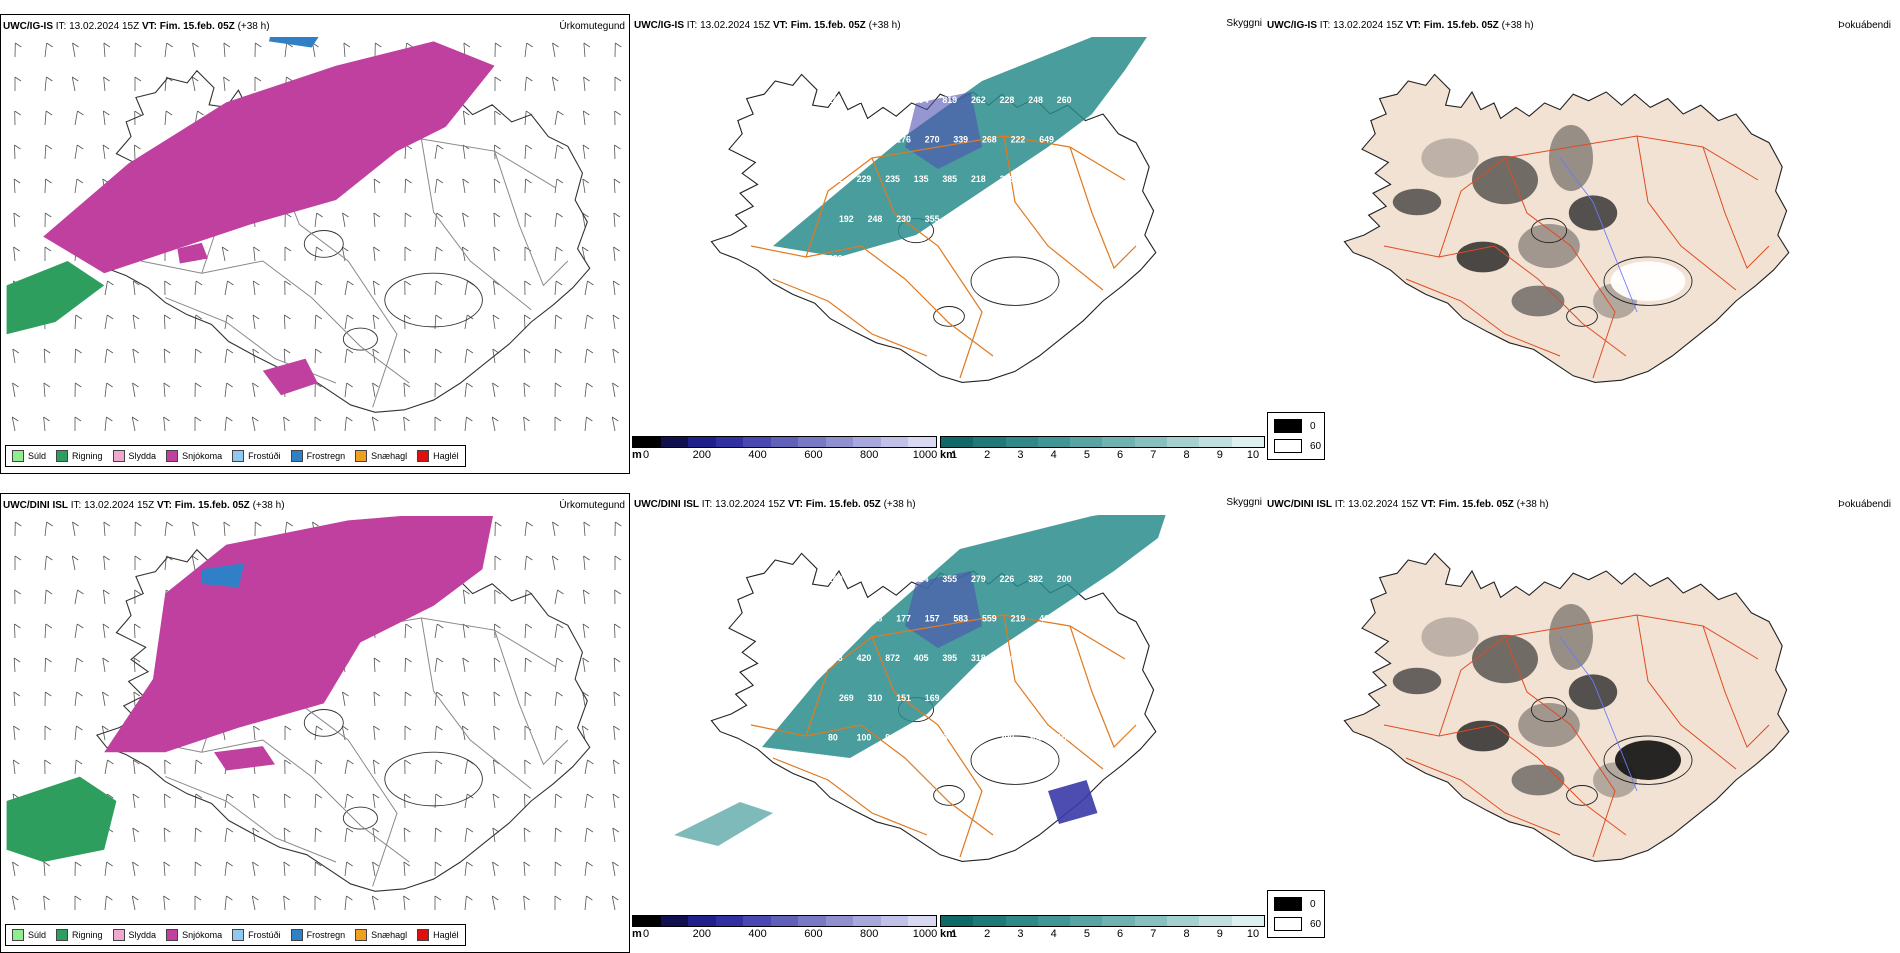 This screenshot has height=953, width=1900. I want to click on colorbar-tick: 400, so click(757, 455).